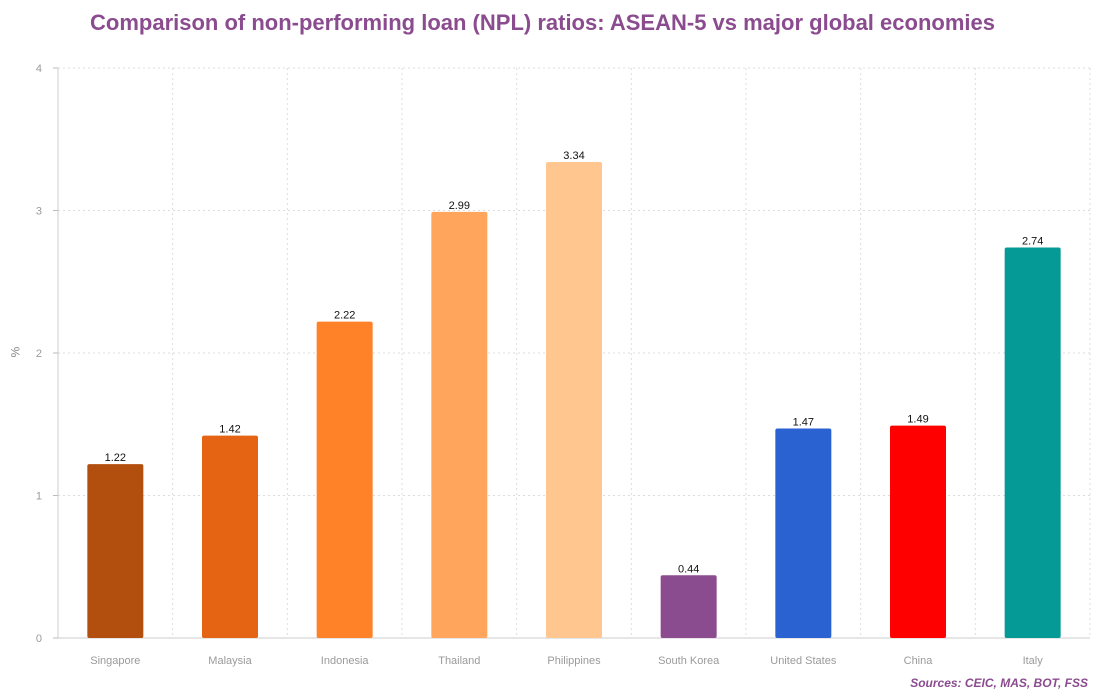 The width and height of the screenshot is (1100, 700). Describe the element at coordinates (688, 606) in the screenshot. I see `bar-south-korea` at that location.